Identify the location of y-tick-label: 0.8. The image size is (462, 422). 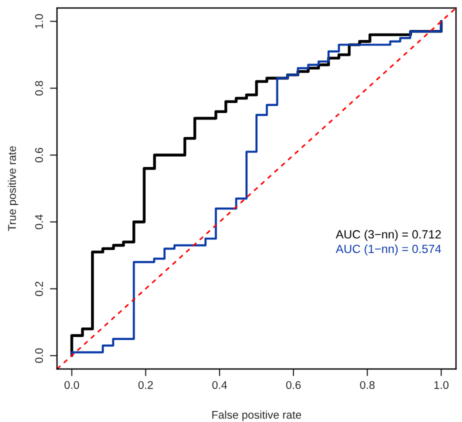
(39, 88).